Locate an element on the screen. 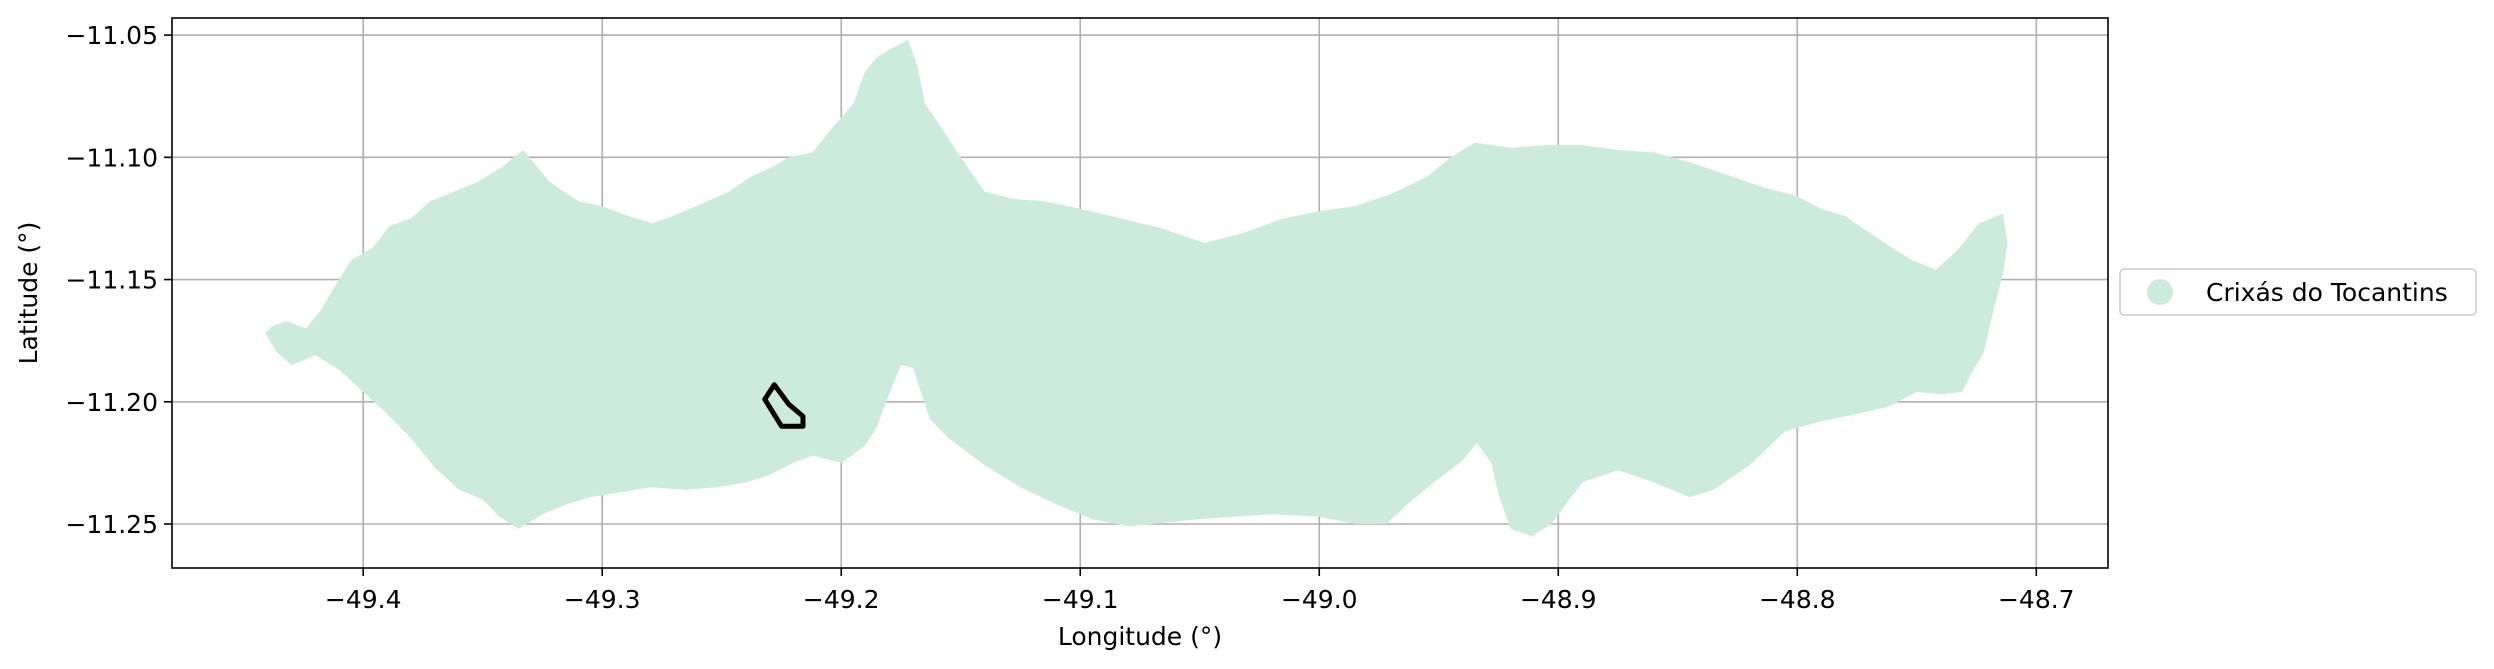  x-tick-label: −48.7 is located at coordinates (2036, 599).